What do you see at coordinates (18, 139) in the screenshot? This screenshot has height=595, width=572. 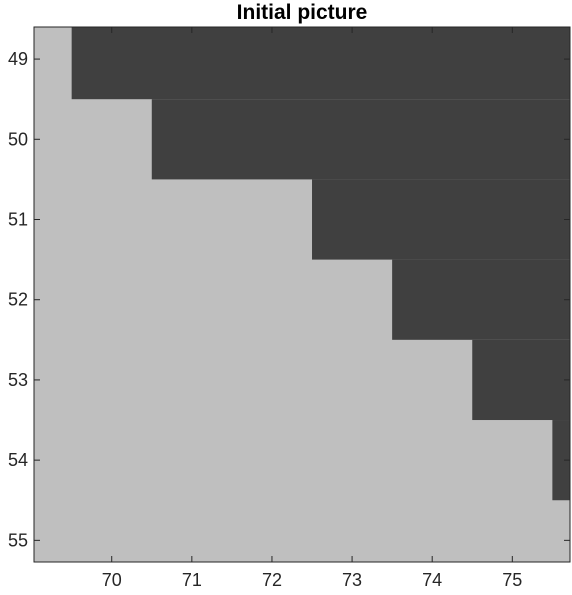 I see `y-tick-label: 50` at bounding box center [18, 139].